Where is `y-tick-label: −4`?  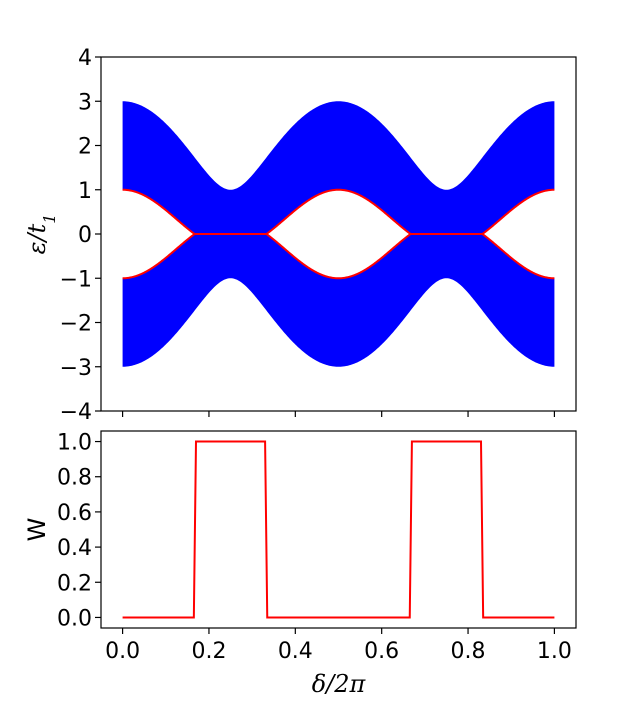 y-tick-label: −4 is located at coordinates (76, 412).